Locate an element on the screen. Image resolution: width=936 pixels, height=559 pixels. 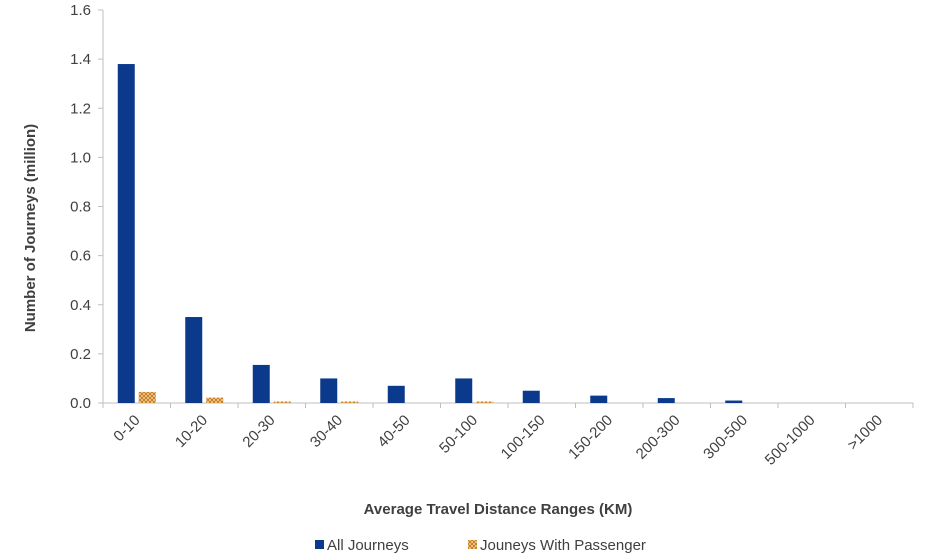
y-tick-label: 1.4 is located at coordinates (80, 59).